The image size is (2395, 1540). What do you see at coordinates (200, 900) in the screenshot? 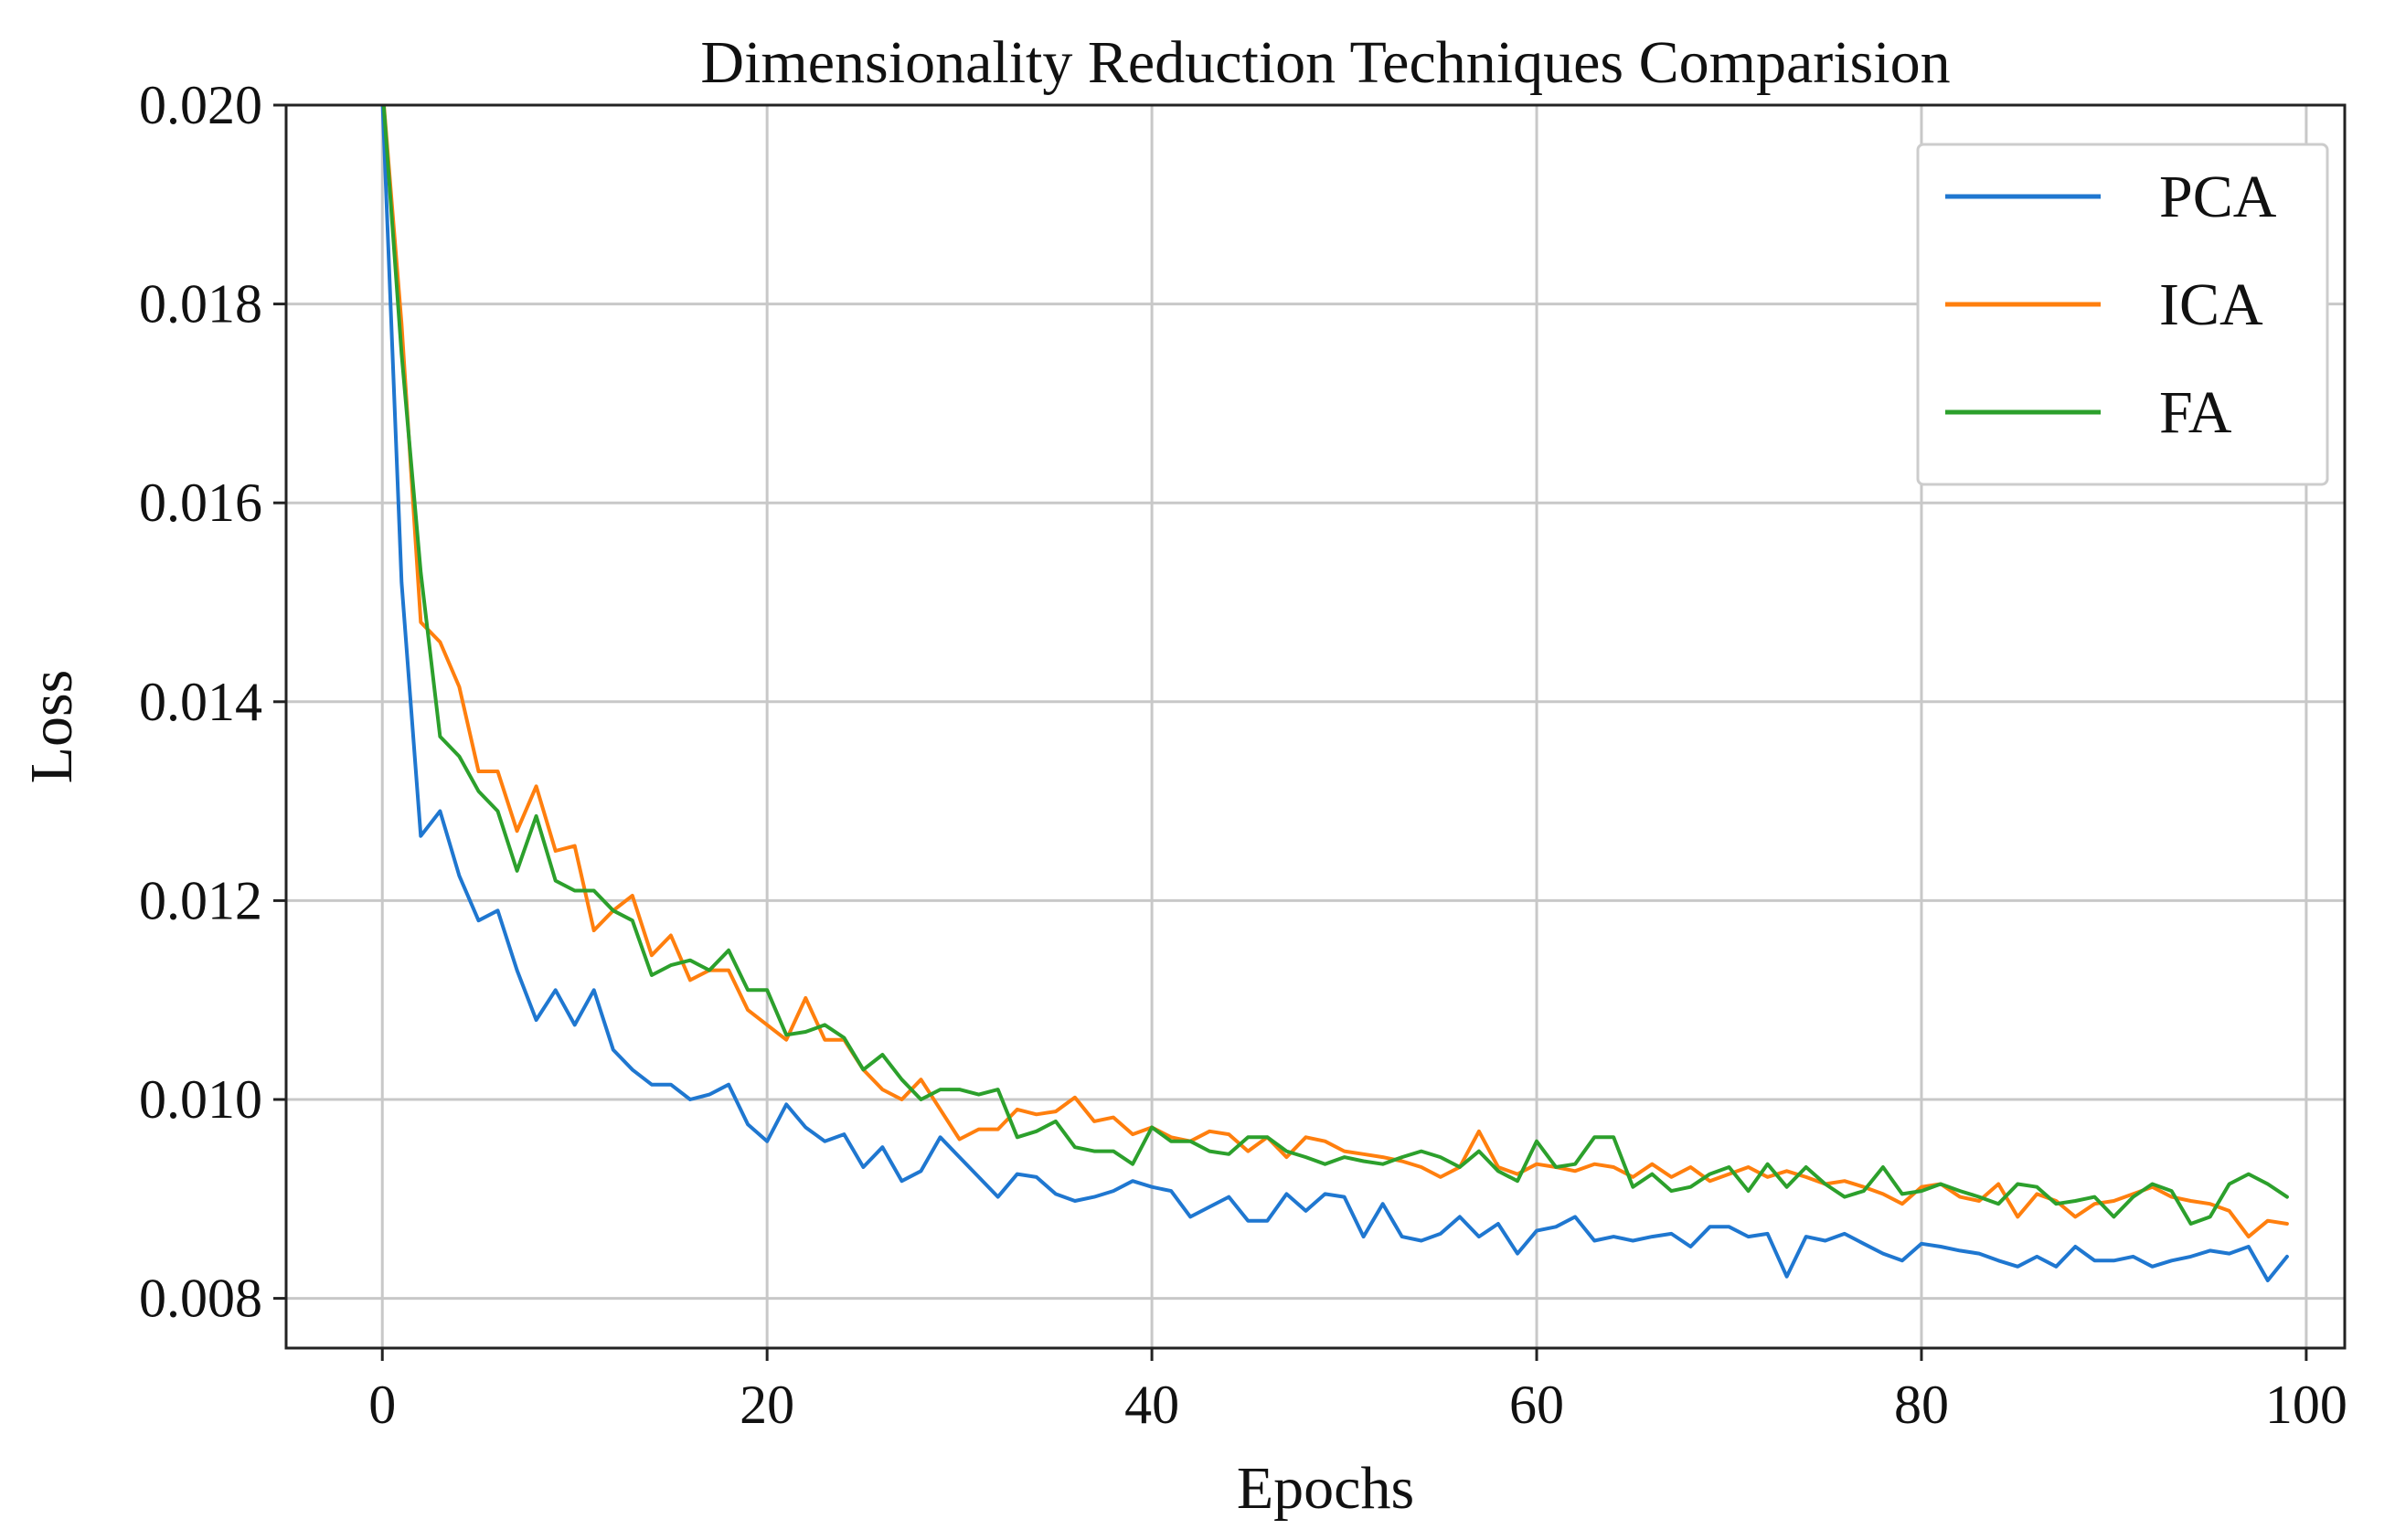
I see `y-tick-label: 0.012` at bounding box center [200, 900].